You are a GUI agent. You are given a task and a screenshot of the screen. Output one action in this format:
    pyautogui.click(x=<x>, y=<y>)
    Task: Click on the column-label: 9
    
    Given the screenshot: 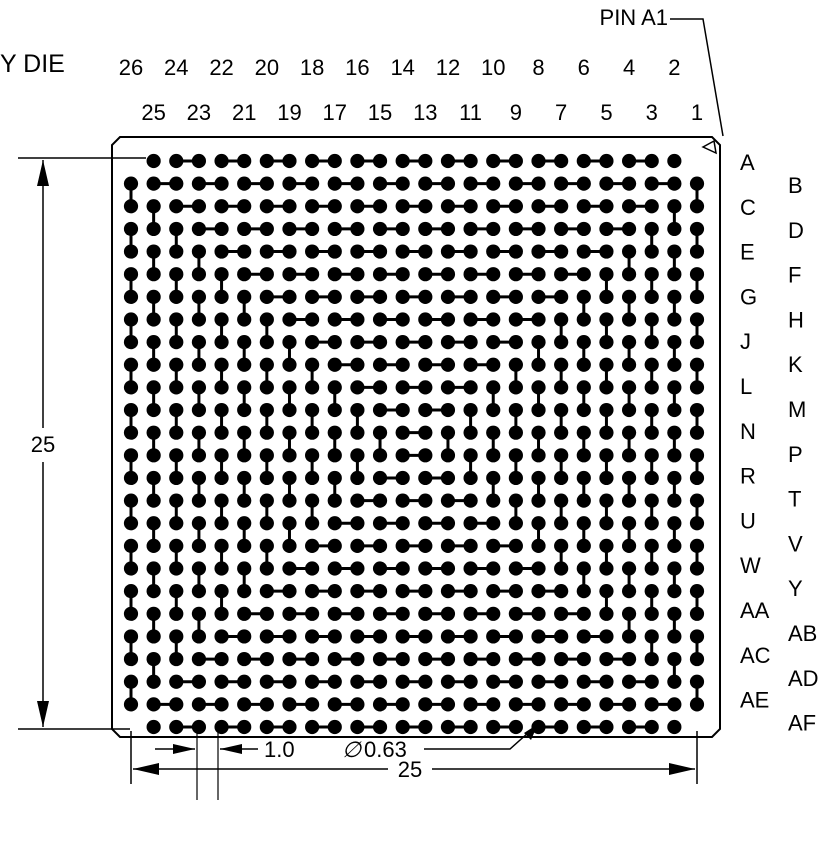 What is the action you would take?
    pyautogui.click(x=516, y=112)
    